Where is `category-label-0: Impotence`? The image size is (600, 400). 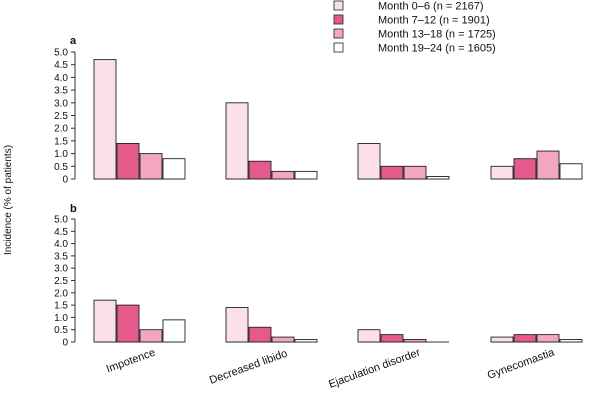 category-label-0: Impotence is located at coordinates (131, 361).